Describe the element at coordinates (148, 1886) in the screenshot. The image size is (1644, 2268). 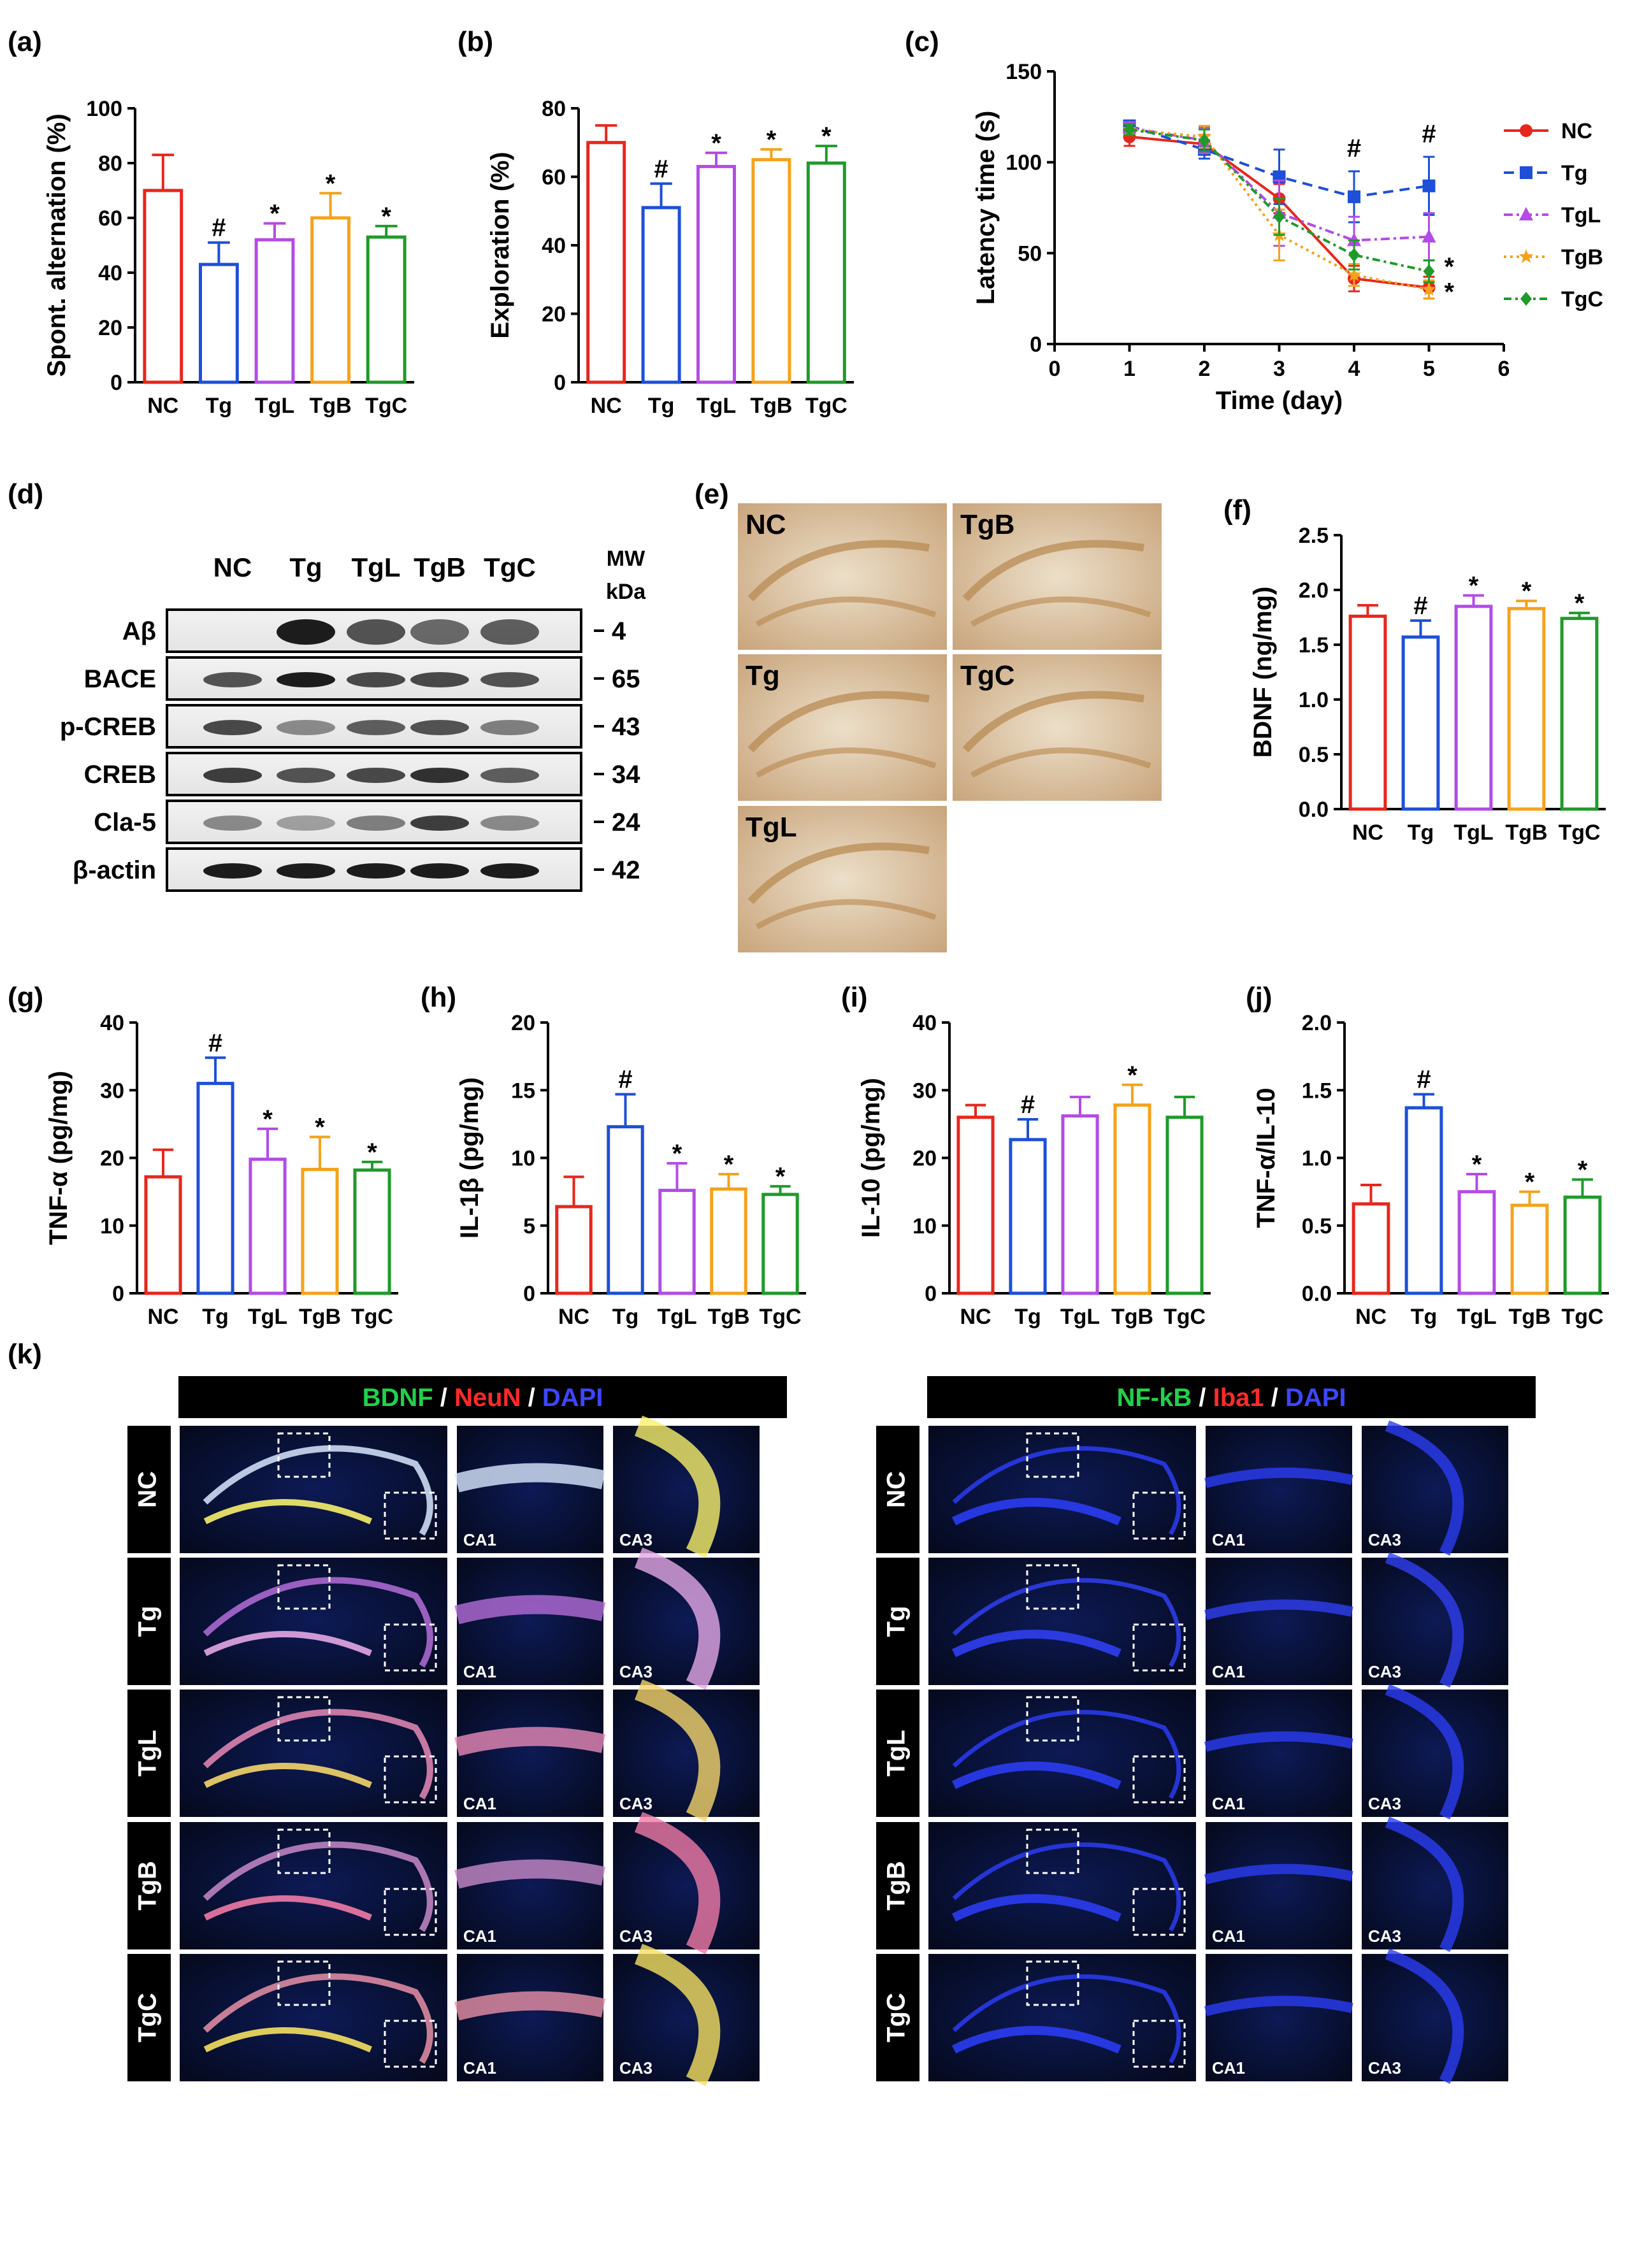
I see `k-row-label-left: TgB` at that location.